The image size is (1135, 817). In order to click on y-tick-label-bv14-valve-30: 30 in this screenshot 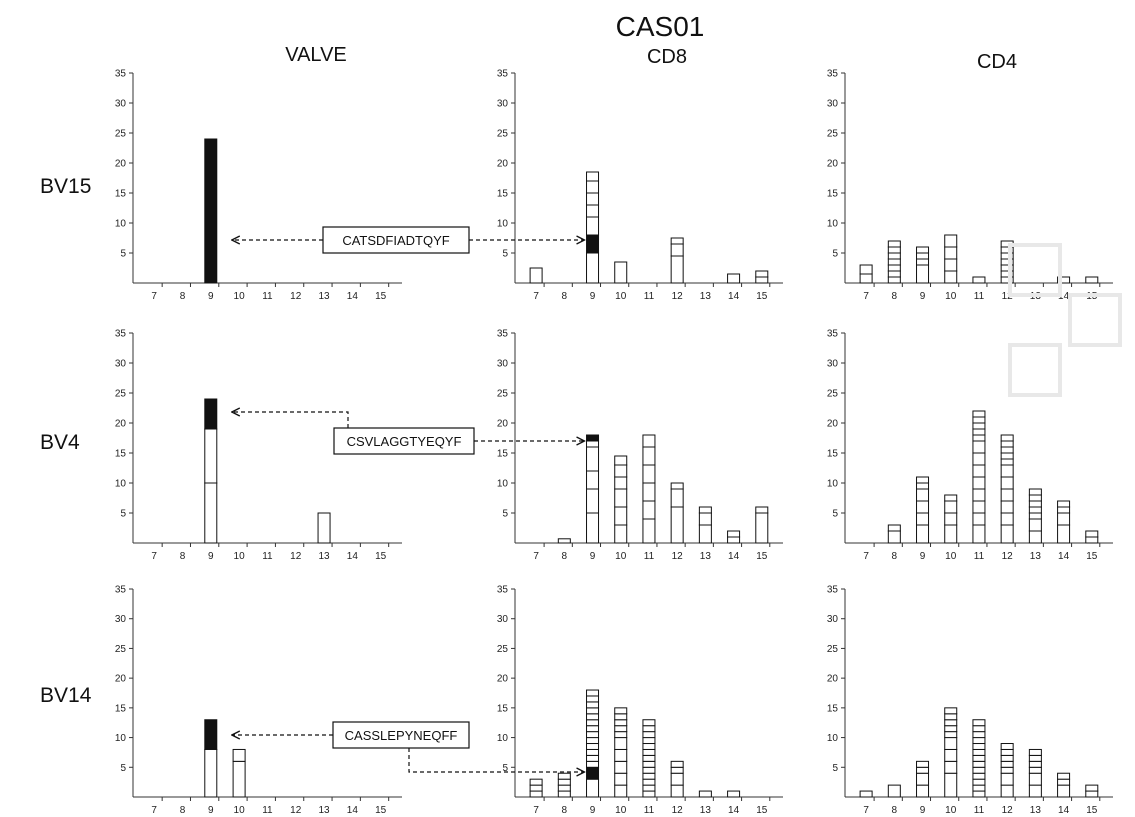, I will do `click(121, 619)`.